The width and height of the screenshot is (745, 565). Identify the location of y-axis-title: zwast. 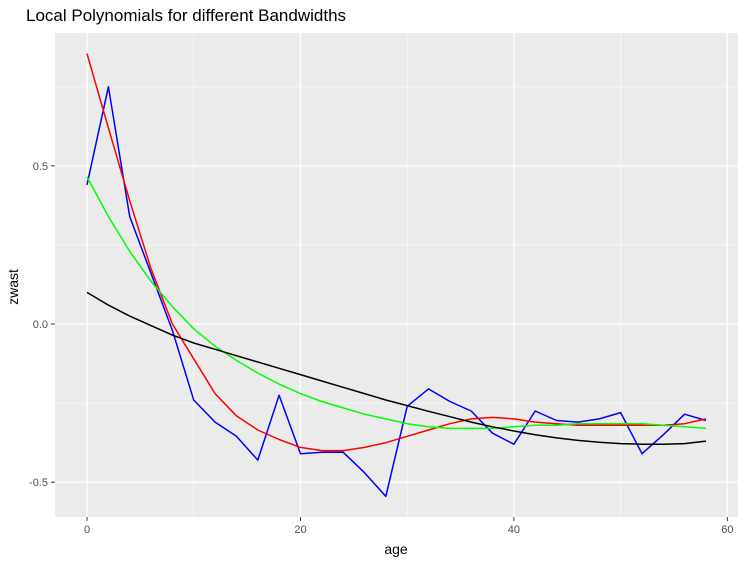
(13, 287).